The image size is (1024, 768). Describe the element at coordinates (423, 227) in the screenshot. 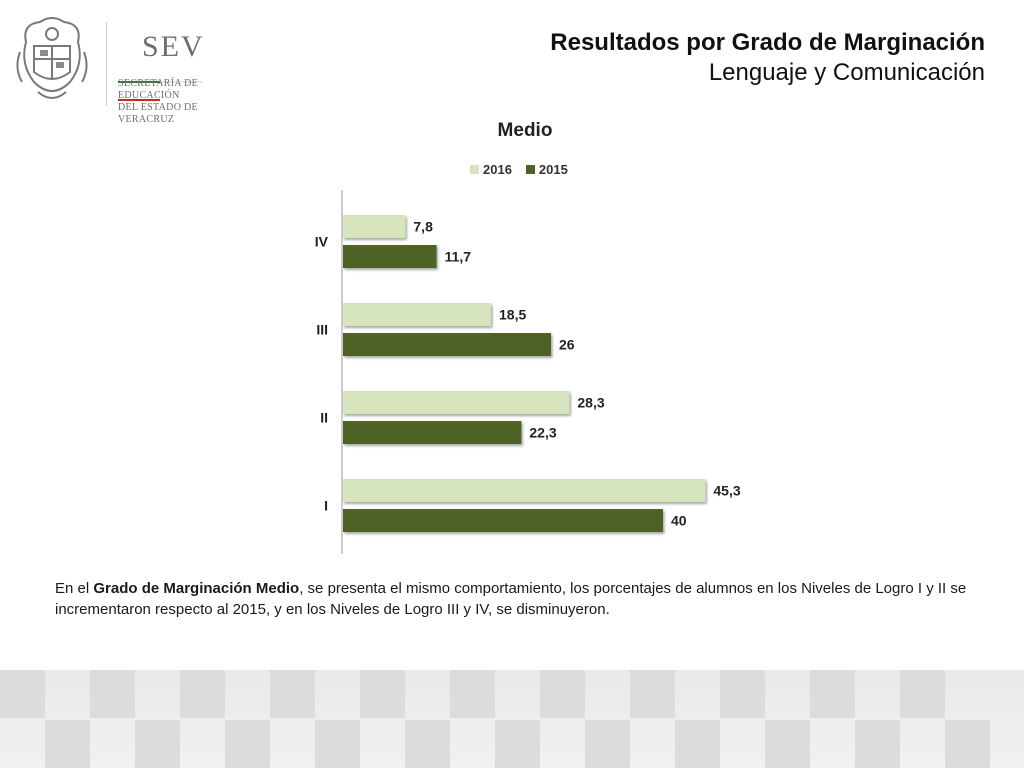

I see `data-label-2016-IV: 7,8` at that location.